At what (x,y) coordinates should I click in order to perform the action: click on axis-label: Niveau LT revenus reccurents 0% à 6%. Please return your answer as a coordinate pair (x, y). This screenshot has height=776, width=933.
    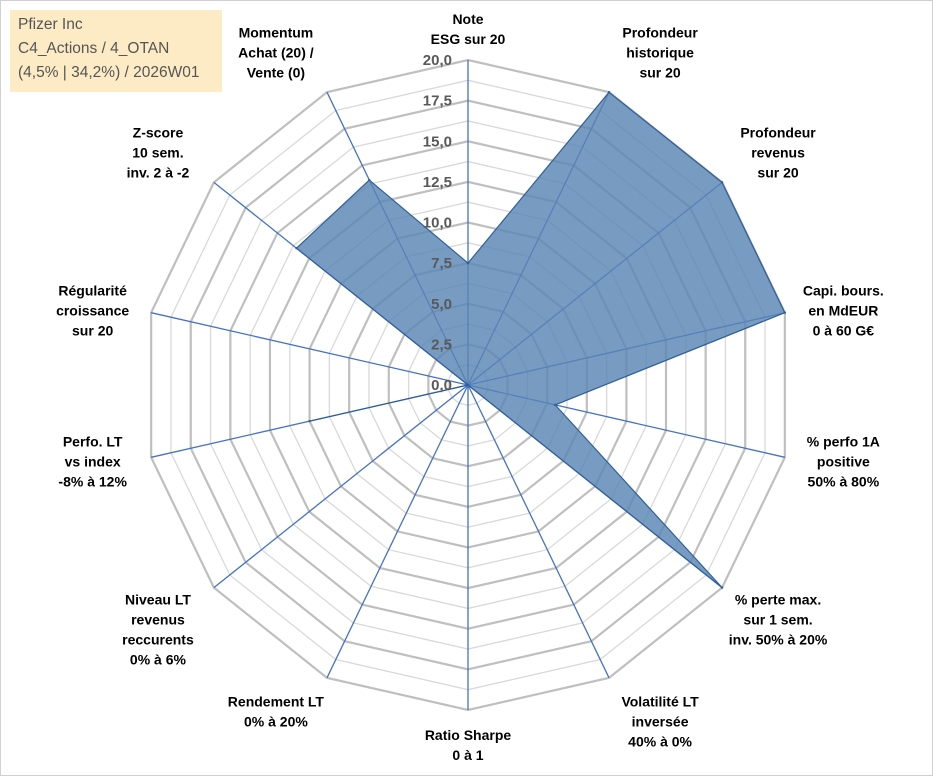
    Looking at the image, I should click on (158, 629).